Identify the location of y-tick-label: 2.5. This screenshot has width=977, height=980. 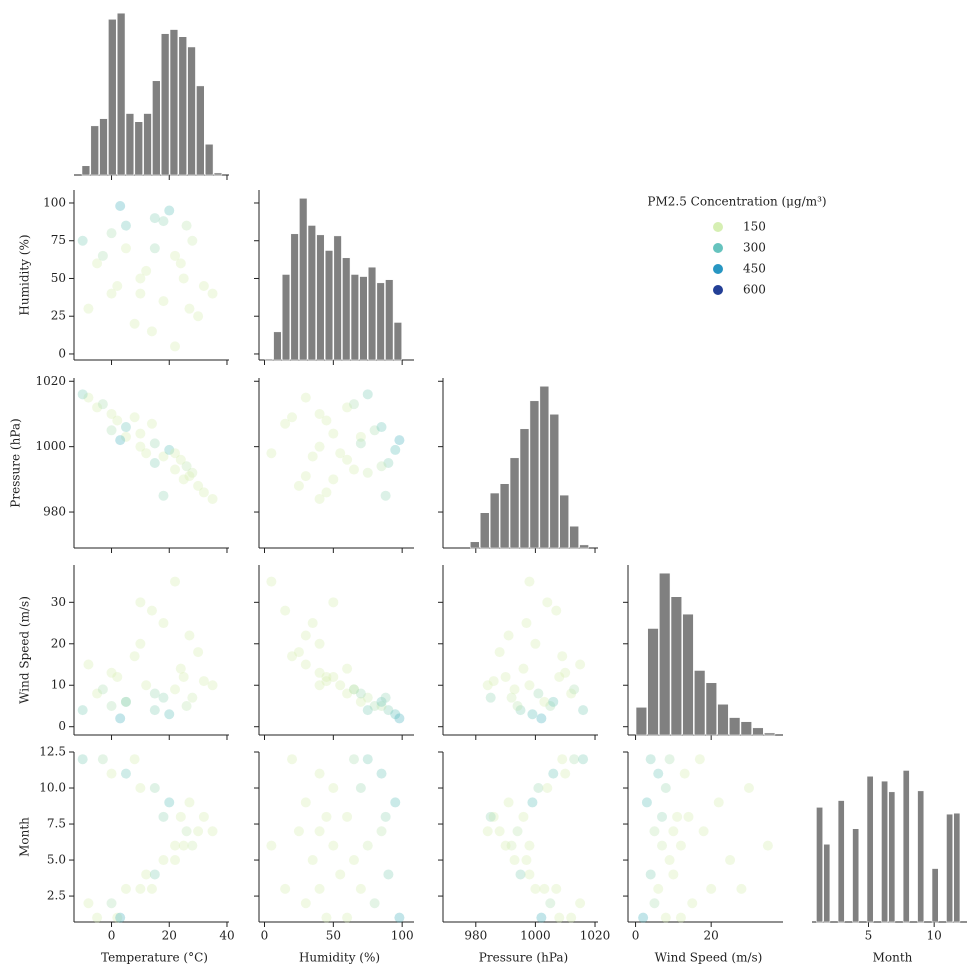
(56, 896).